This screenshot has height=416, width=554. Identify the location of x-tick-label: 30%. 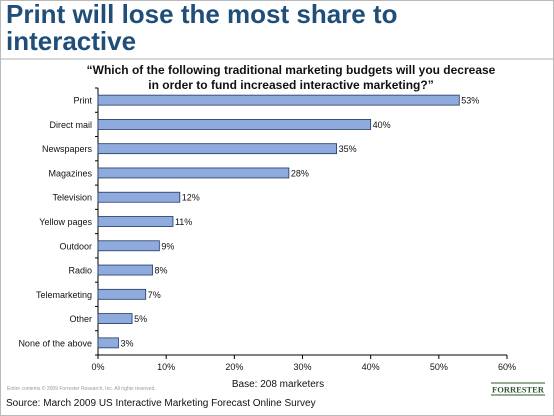
(302, 367).